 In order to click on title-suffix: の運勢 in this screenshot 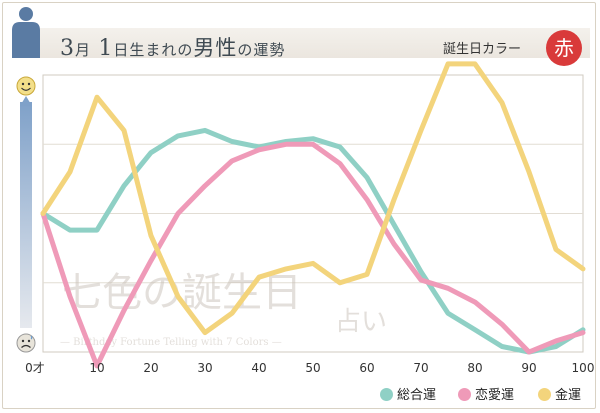, I will do `click(261, 50)`.